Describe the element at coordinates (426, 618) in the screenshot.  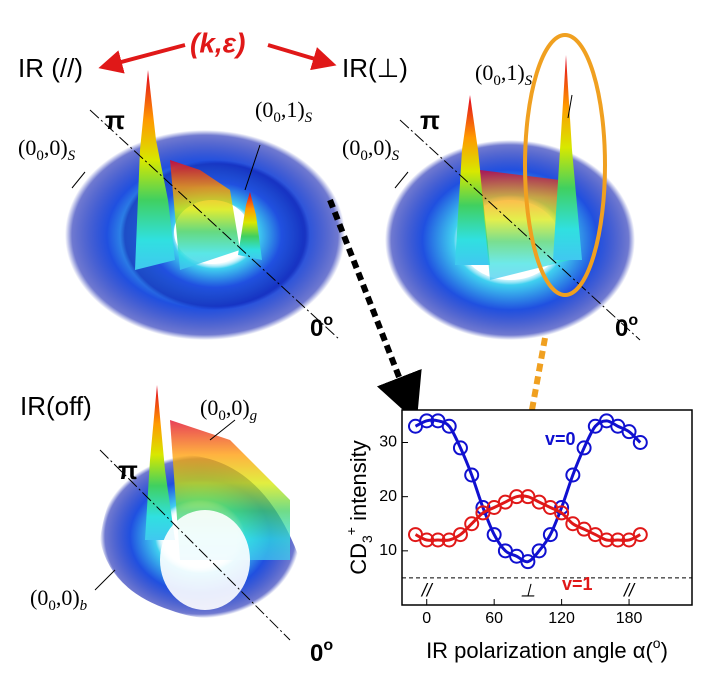
I see `x-tick-label: 0` at that location.